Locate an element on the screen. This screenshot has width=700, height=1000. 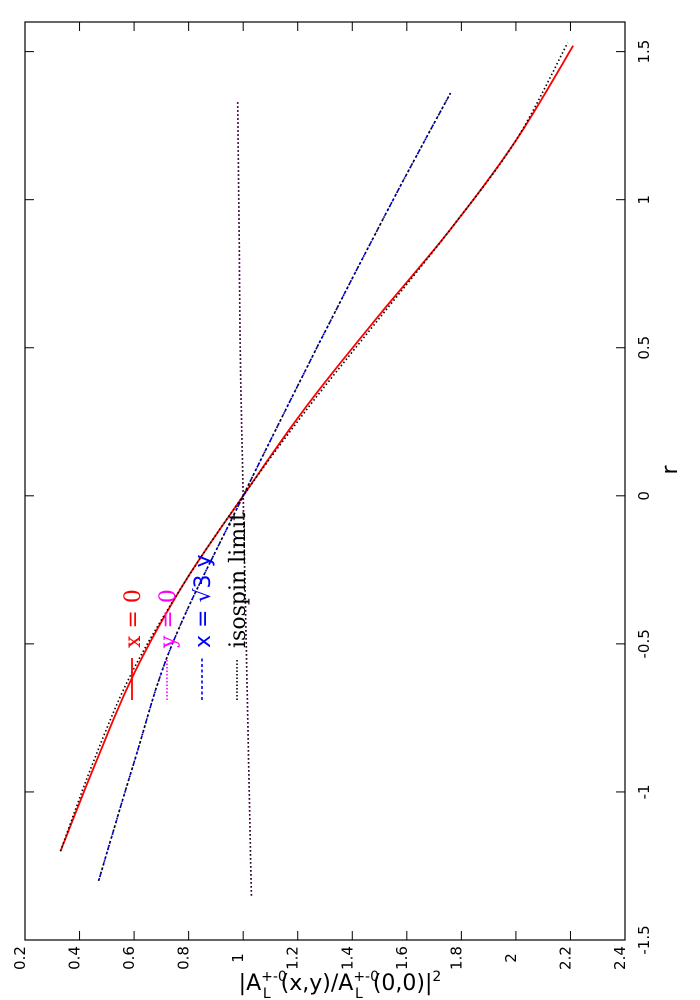
r-tick-label: 1 is located at coordinates (644, 200).